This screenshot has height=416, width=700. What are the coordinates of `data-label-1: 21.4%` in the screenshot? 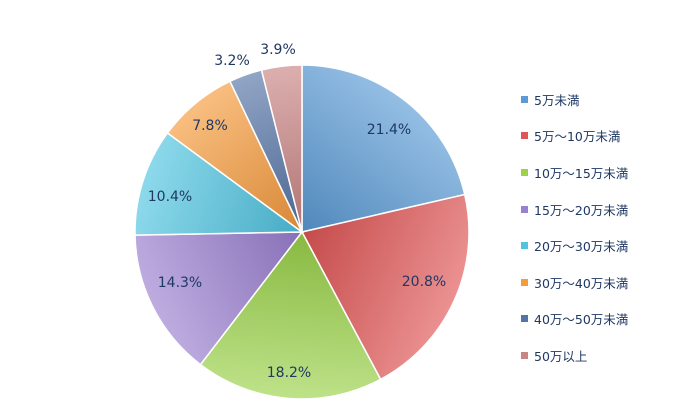 It's located at (389, 130).